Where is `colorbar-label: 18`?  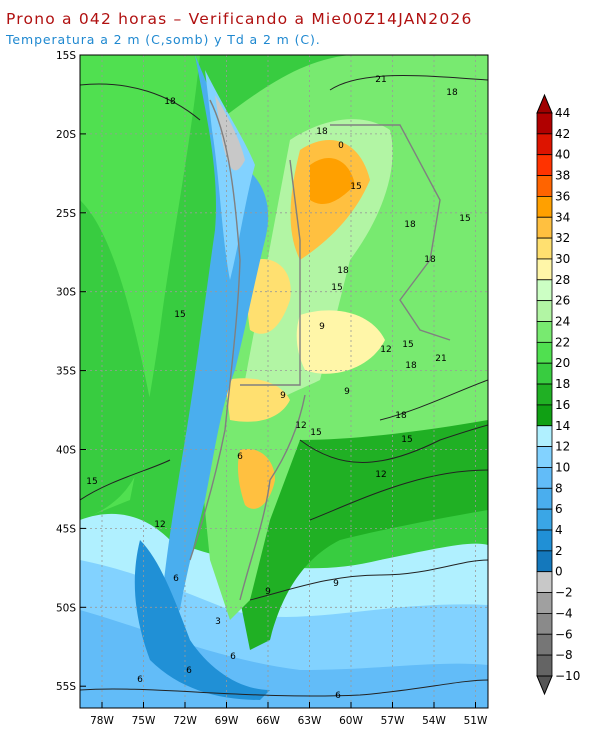 colorbar-label: 18 is located at coordinates (562, 384).